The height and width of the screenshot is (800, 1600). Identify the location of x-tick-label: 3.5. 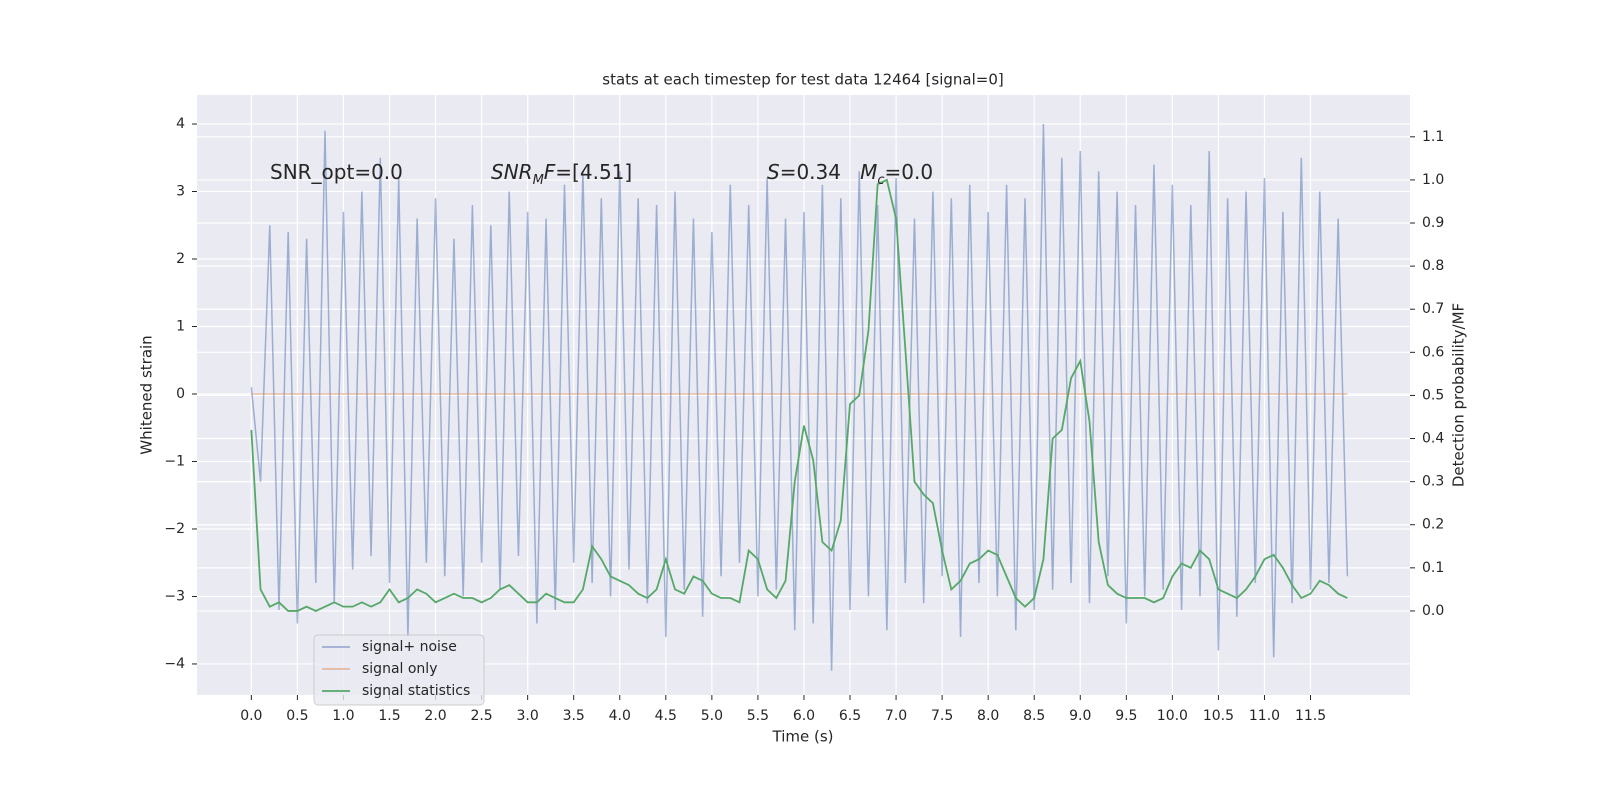
(574, 716).